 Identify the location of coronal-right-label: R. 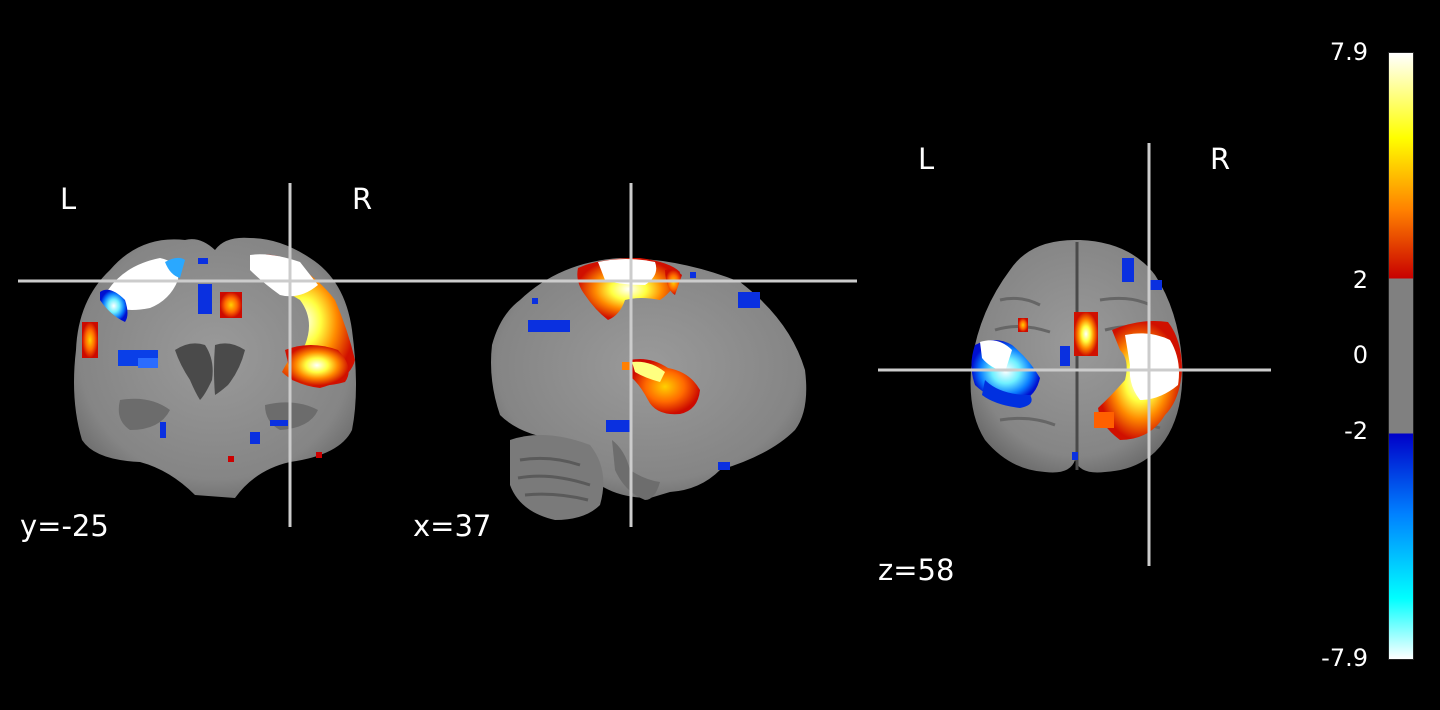
(362, 199).